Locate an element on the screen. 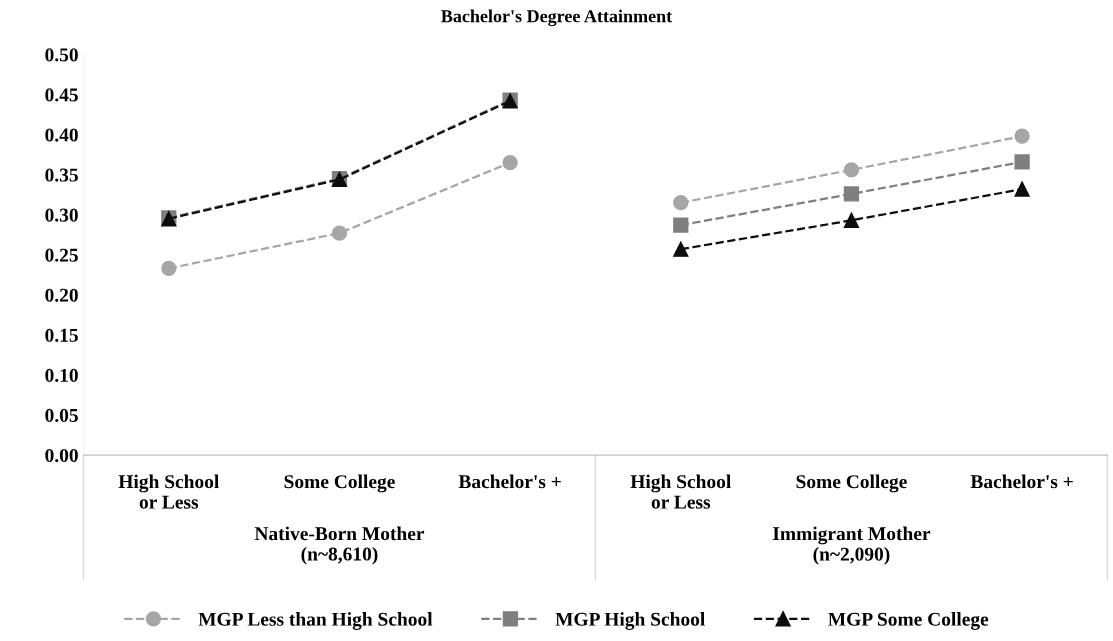 Image resolution: width=1113 pixels, height=641 pixels. x-axis-title: Native-Born Mother (n~8,610) is located at coordinates (339, 545).